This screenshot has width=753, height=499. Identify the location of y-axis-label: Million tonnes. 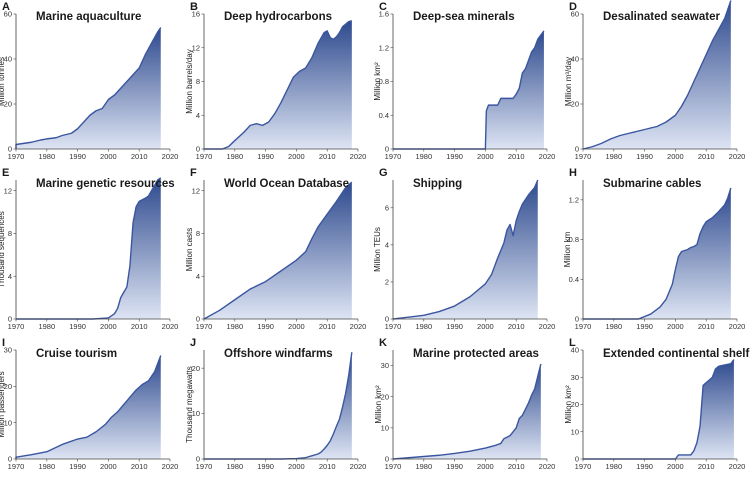
(3, 81).